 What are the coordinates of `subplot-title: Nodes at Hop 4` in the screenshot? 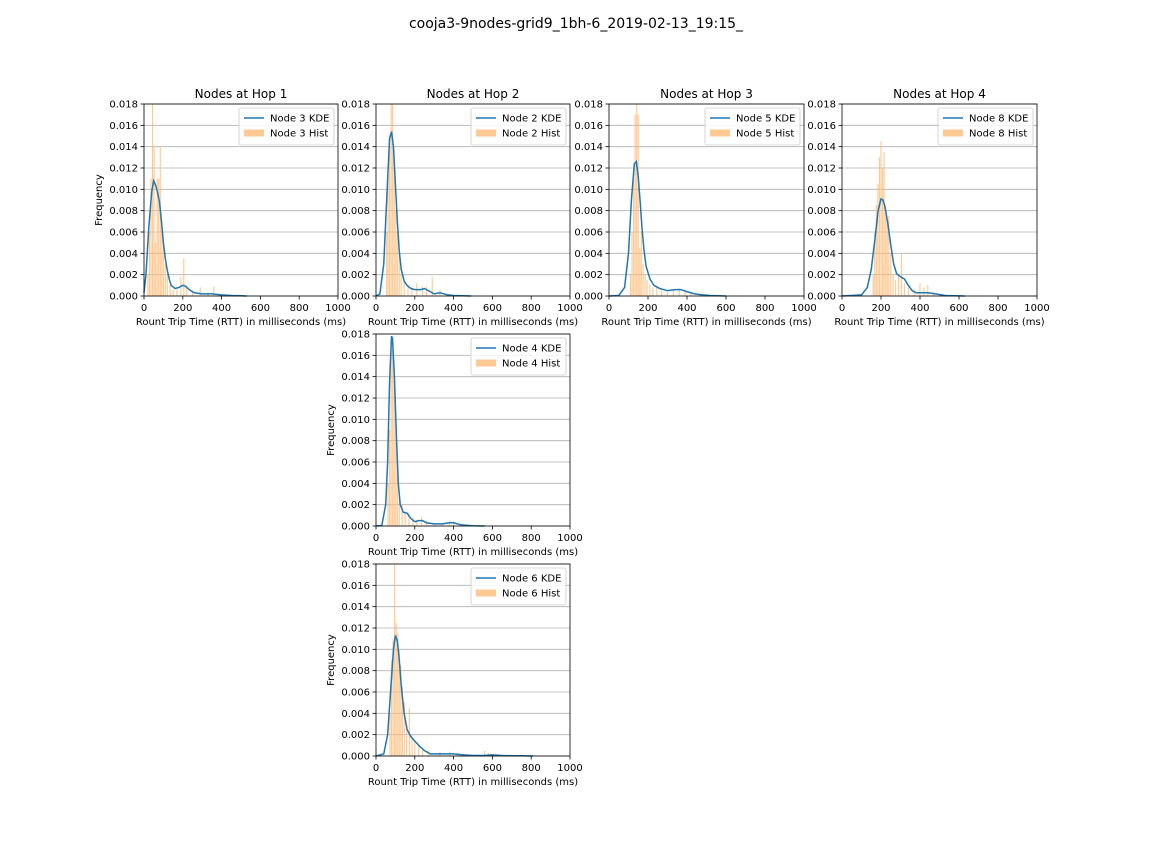 It's located at (939, 94).